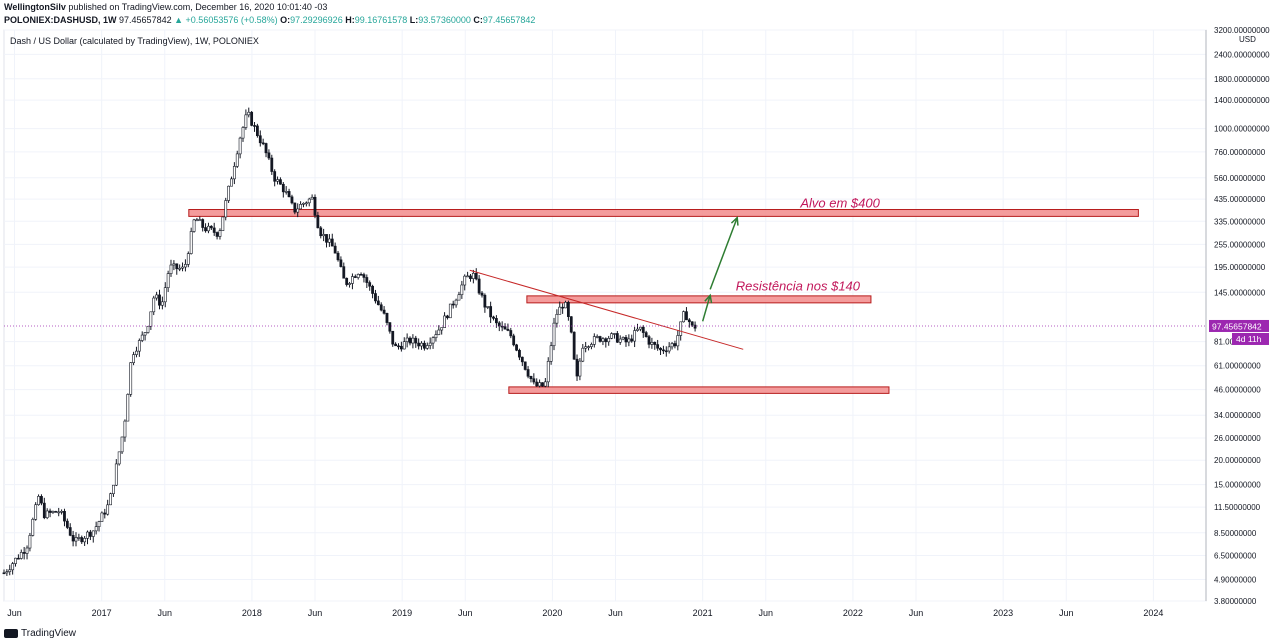  What do you see at coordinates (1240, 152) in the screenshot?
I see `y-tick-label: 760.00000000` at bounding box center [1240, 152].